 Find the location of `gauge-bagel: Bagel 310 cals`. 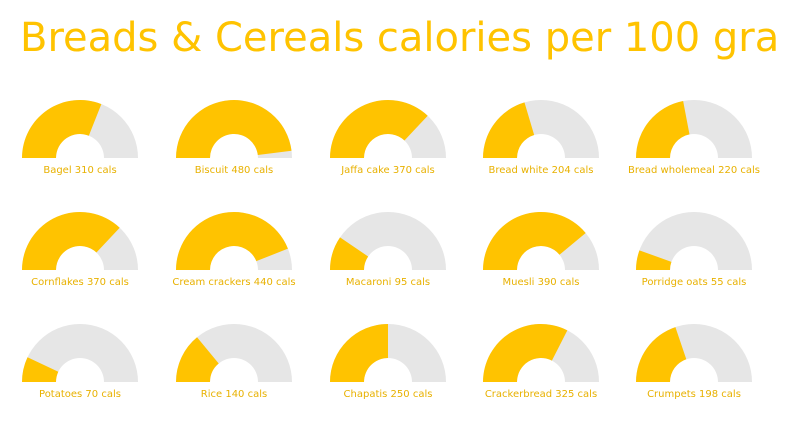

gauge-bagel: Bagel 310 cals is located at coordinates (80, 137).